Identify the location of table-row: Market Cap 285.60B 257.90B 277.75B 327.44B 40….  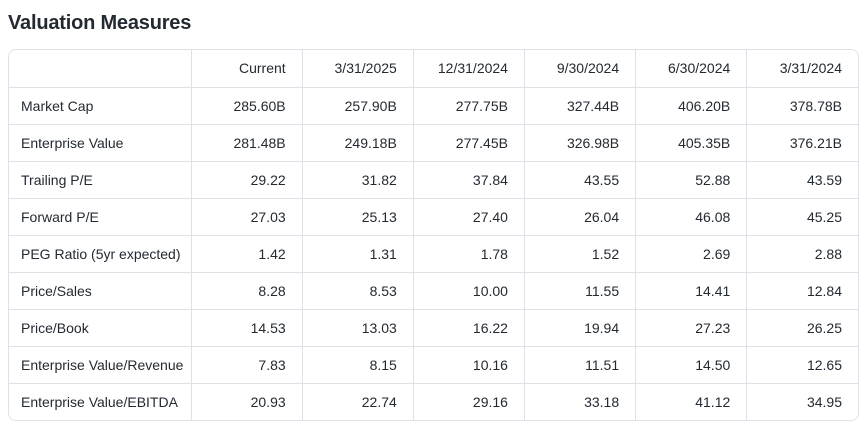
(433, 105).